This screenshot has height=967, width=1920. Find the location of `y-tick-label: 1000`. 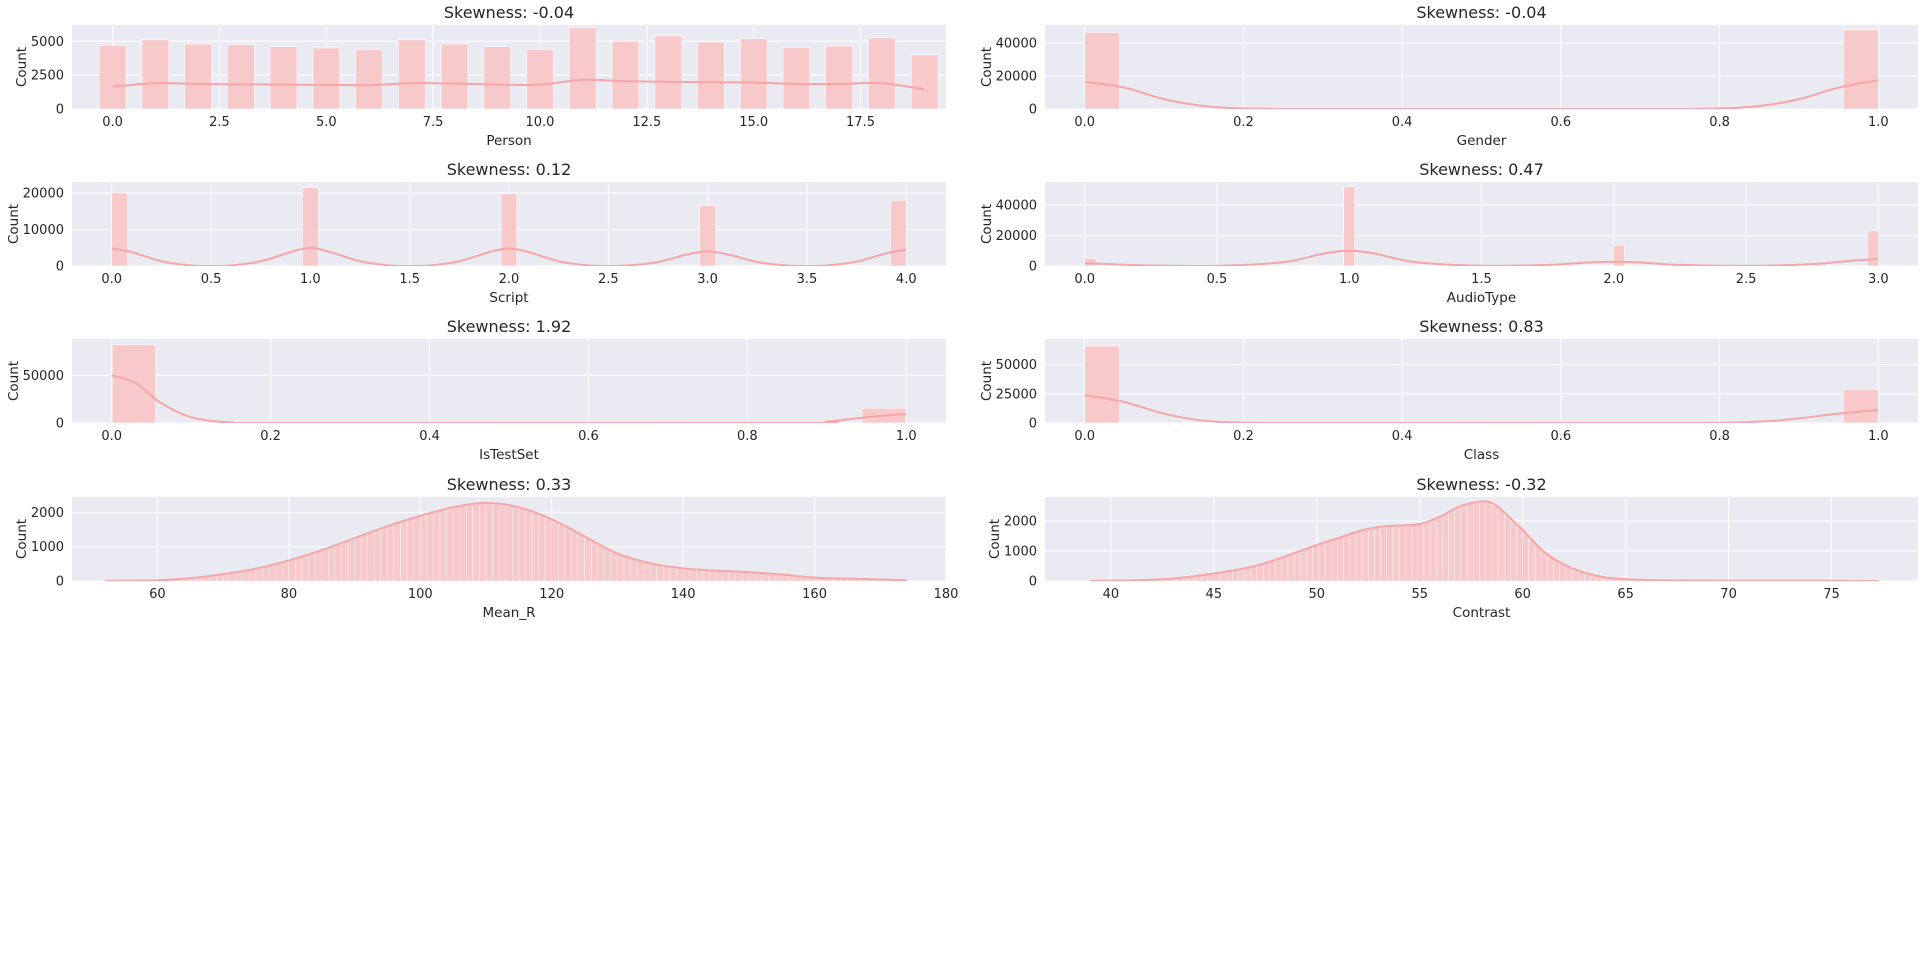

y-tick-label: 1000 is located at coordinates (1020, 552).